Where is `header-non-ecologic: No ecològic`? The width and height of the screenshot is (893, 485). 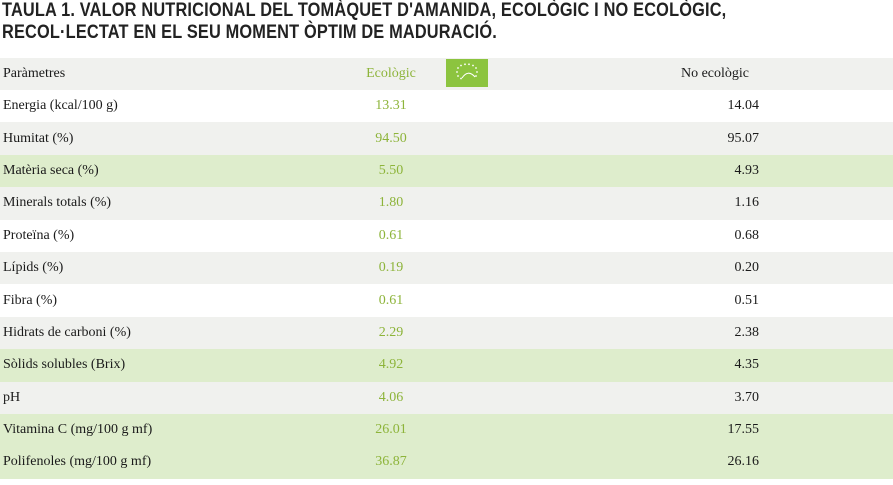
header-non-ecologic: No ecològic is located at coordinates (715, 73).